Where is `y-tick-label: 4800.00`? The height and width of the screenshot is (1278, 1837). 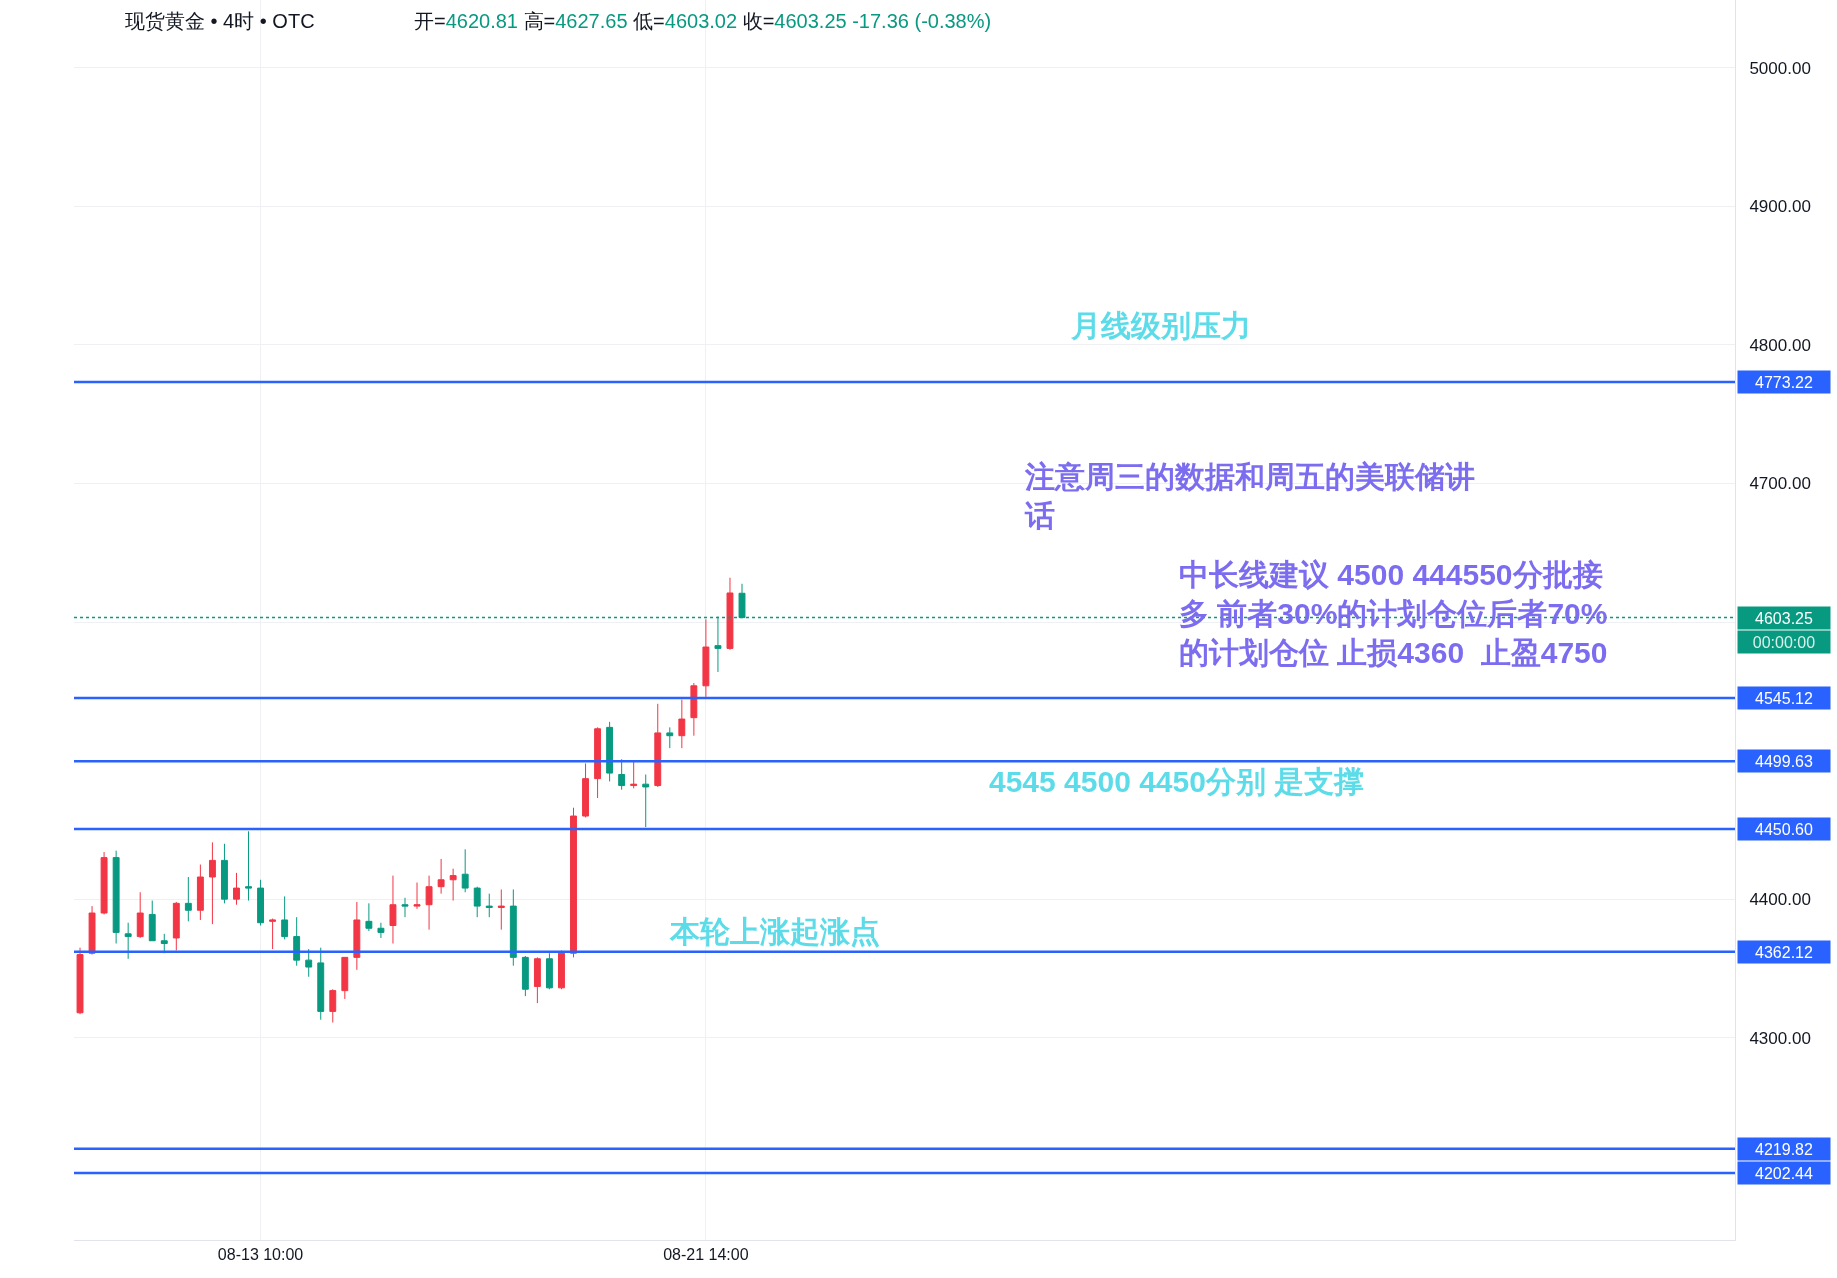
y-tick-label: 4800.00 is located at coordinates (1780, 345).